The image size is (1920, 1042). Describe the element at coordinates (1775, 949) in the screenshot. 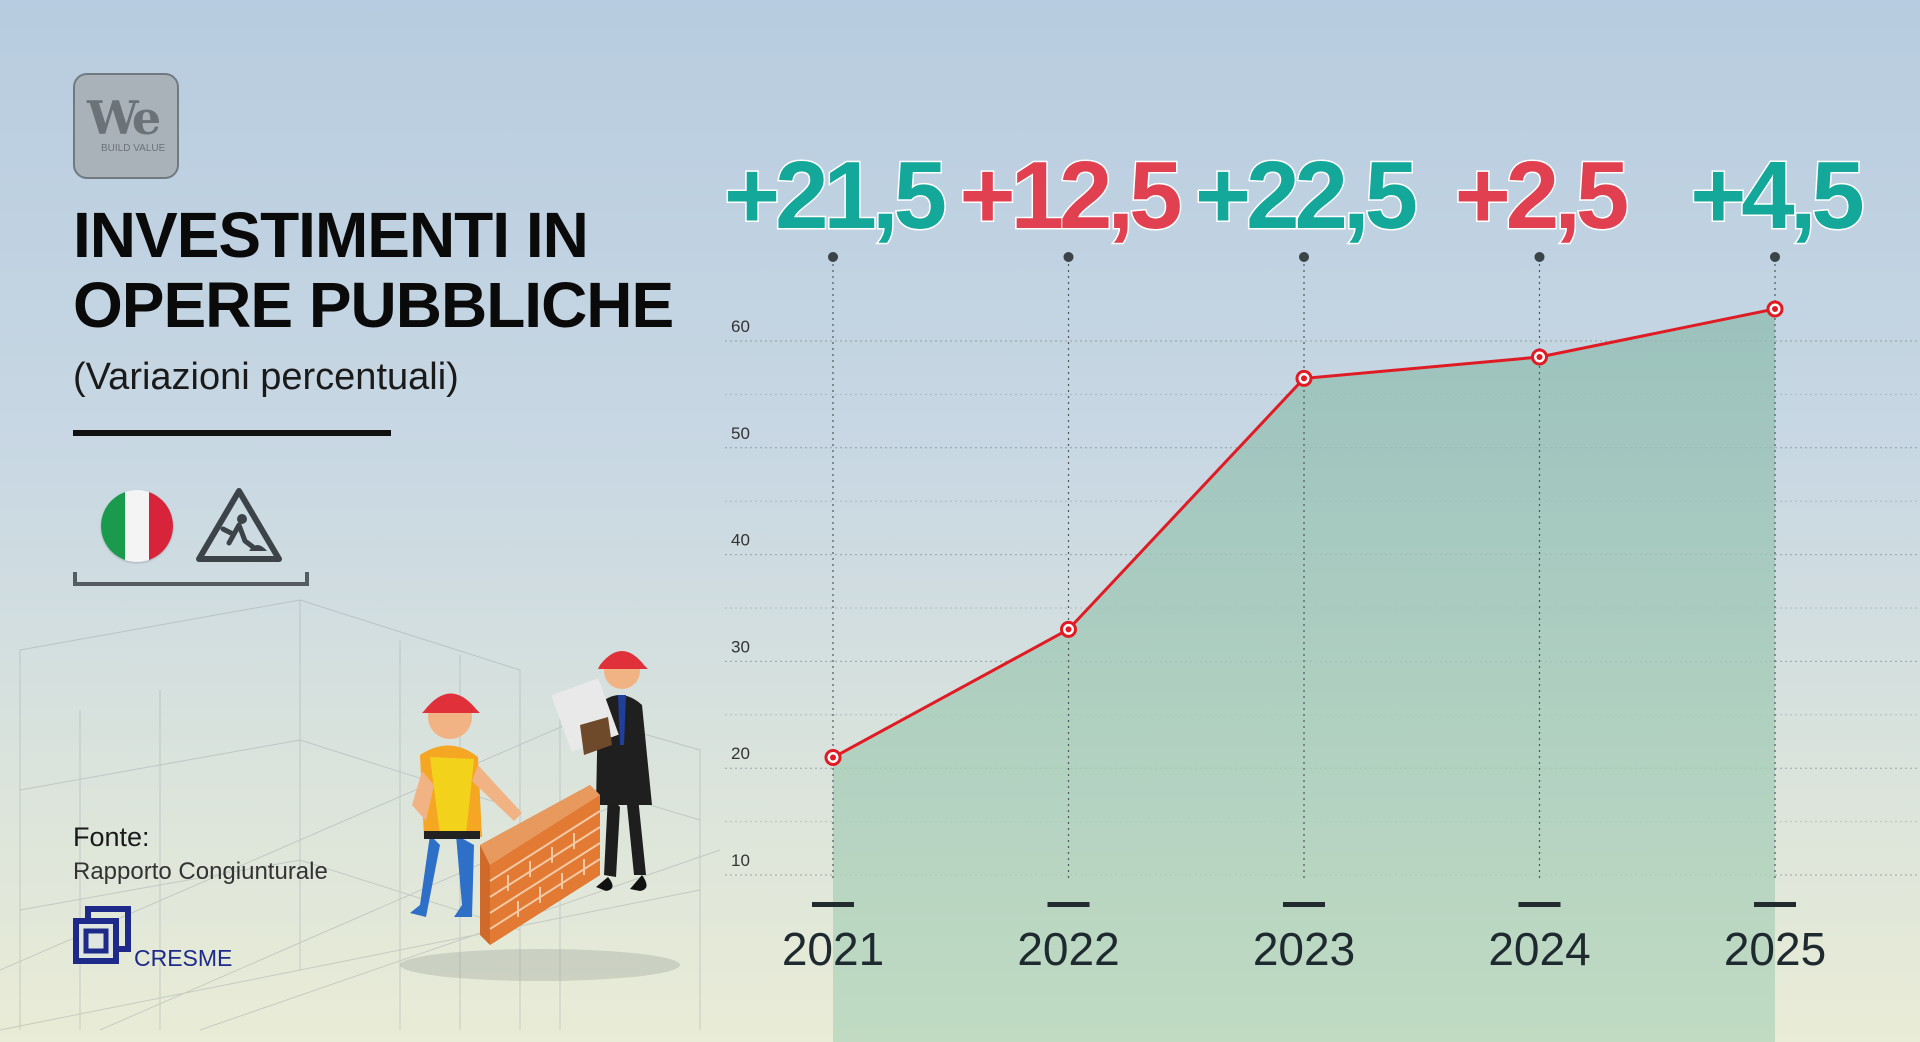

I see `x-tick-label: 2025` at that location.